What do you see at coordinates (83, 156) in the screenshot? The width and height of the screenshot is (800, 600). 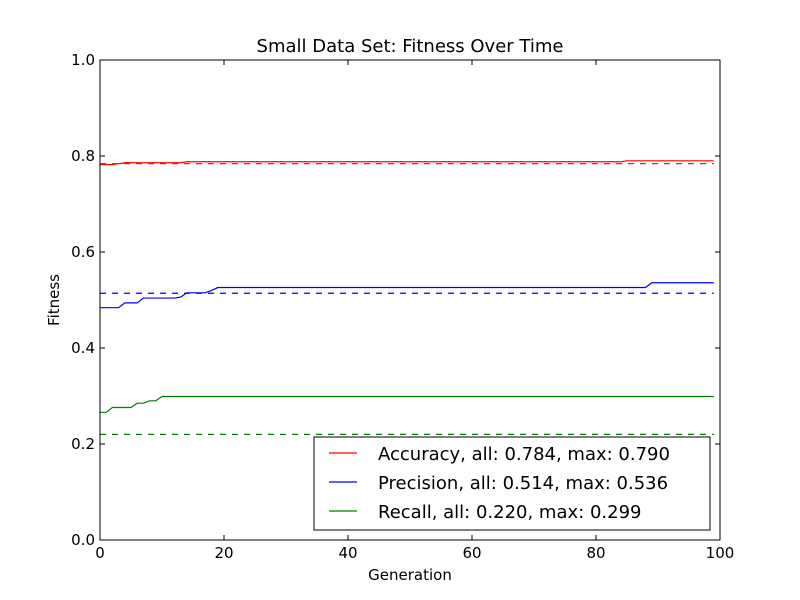 I see `y-tick-label: 0.8` at bounding box center [83, 156].